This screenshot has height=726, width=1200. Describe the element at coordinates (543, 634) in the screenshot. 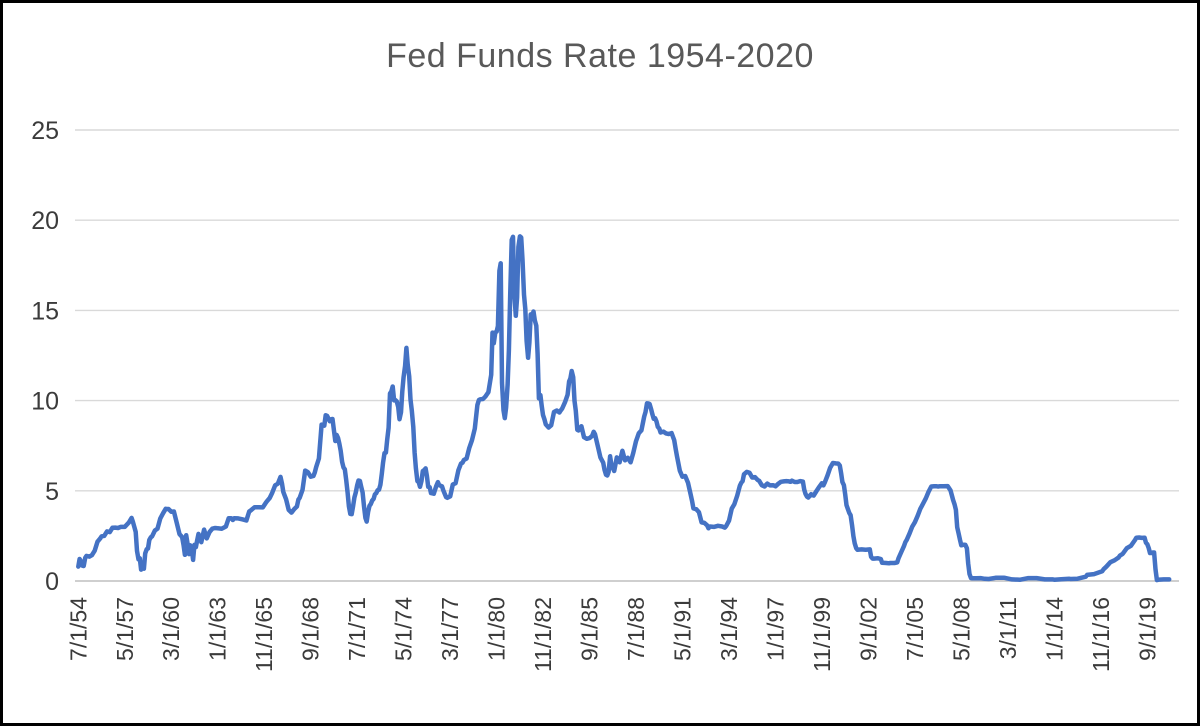

I see `x-axis-tick-label: 11/1/82` at that location.